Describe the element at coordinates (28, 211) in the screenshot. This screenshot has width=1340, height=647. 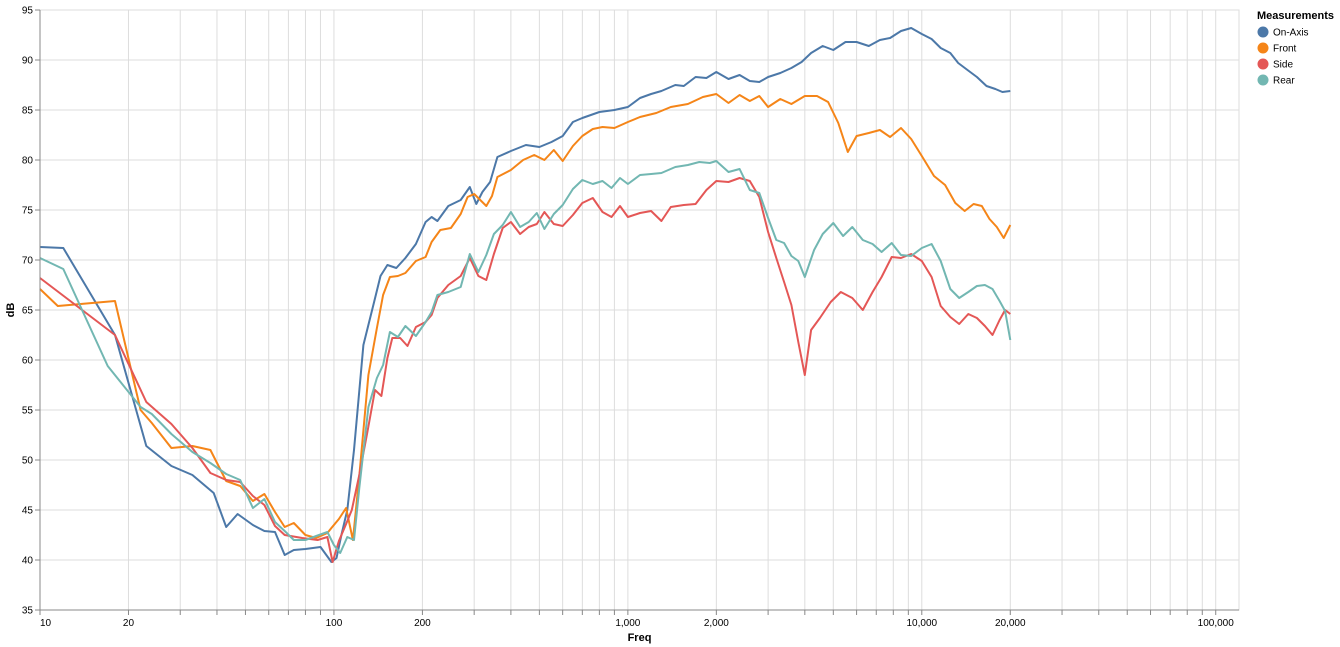
I see `y-tick-label: 75` at that location.